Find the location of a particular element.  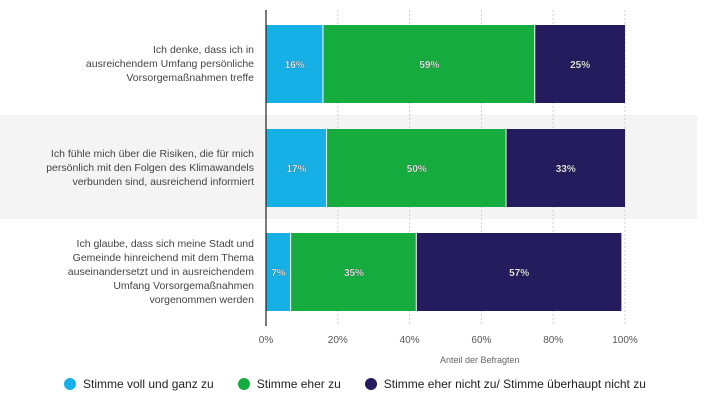

data-label: 25% is located at coordinates (580, 65).